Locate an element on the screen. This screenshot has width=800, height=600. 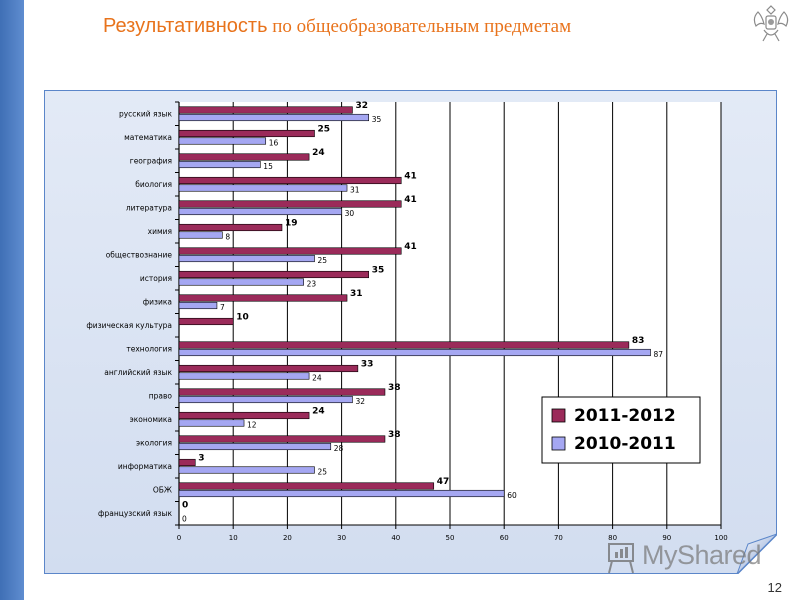
watermark: MyShared is located at coordinates (688, 556).